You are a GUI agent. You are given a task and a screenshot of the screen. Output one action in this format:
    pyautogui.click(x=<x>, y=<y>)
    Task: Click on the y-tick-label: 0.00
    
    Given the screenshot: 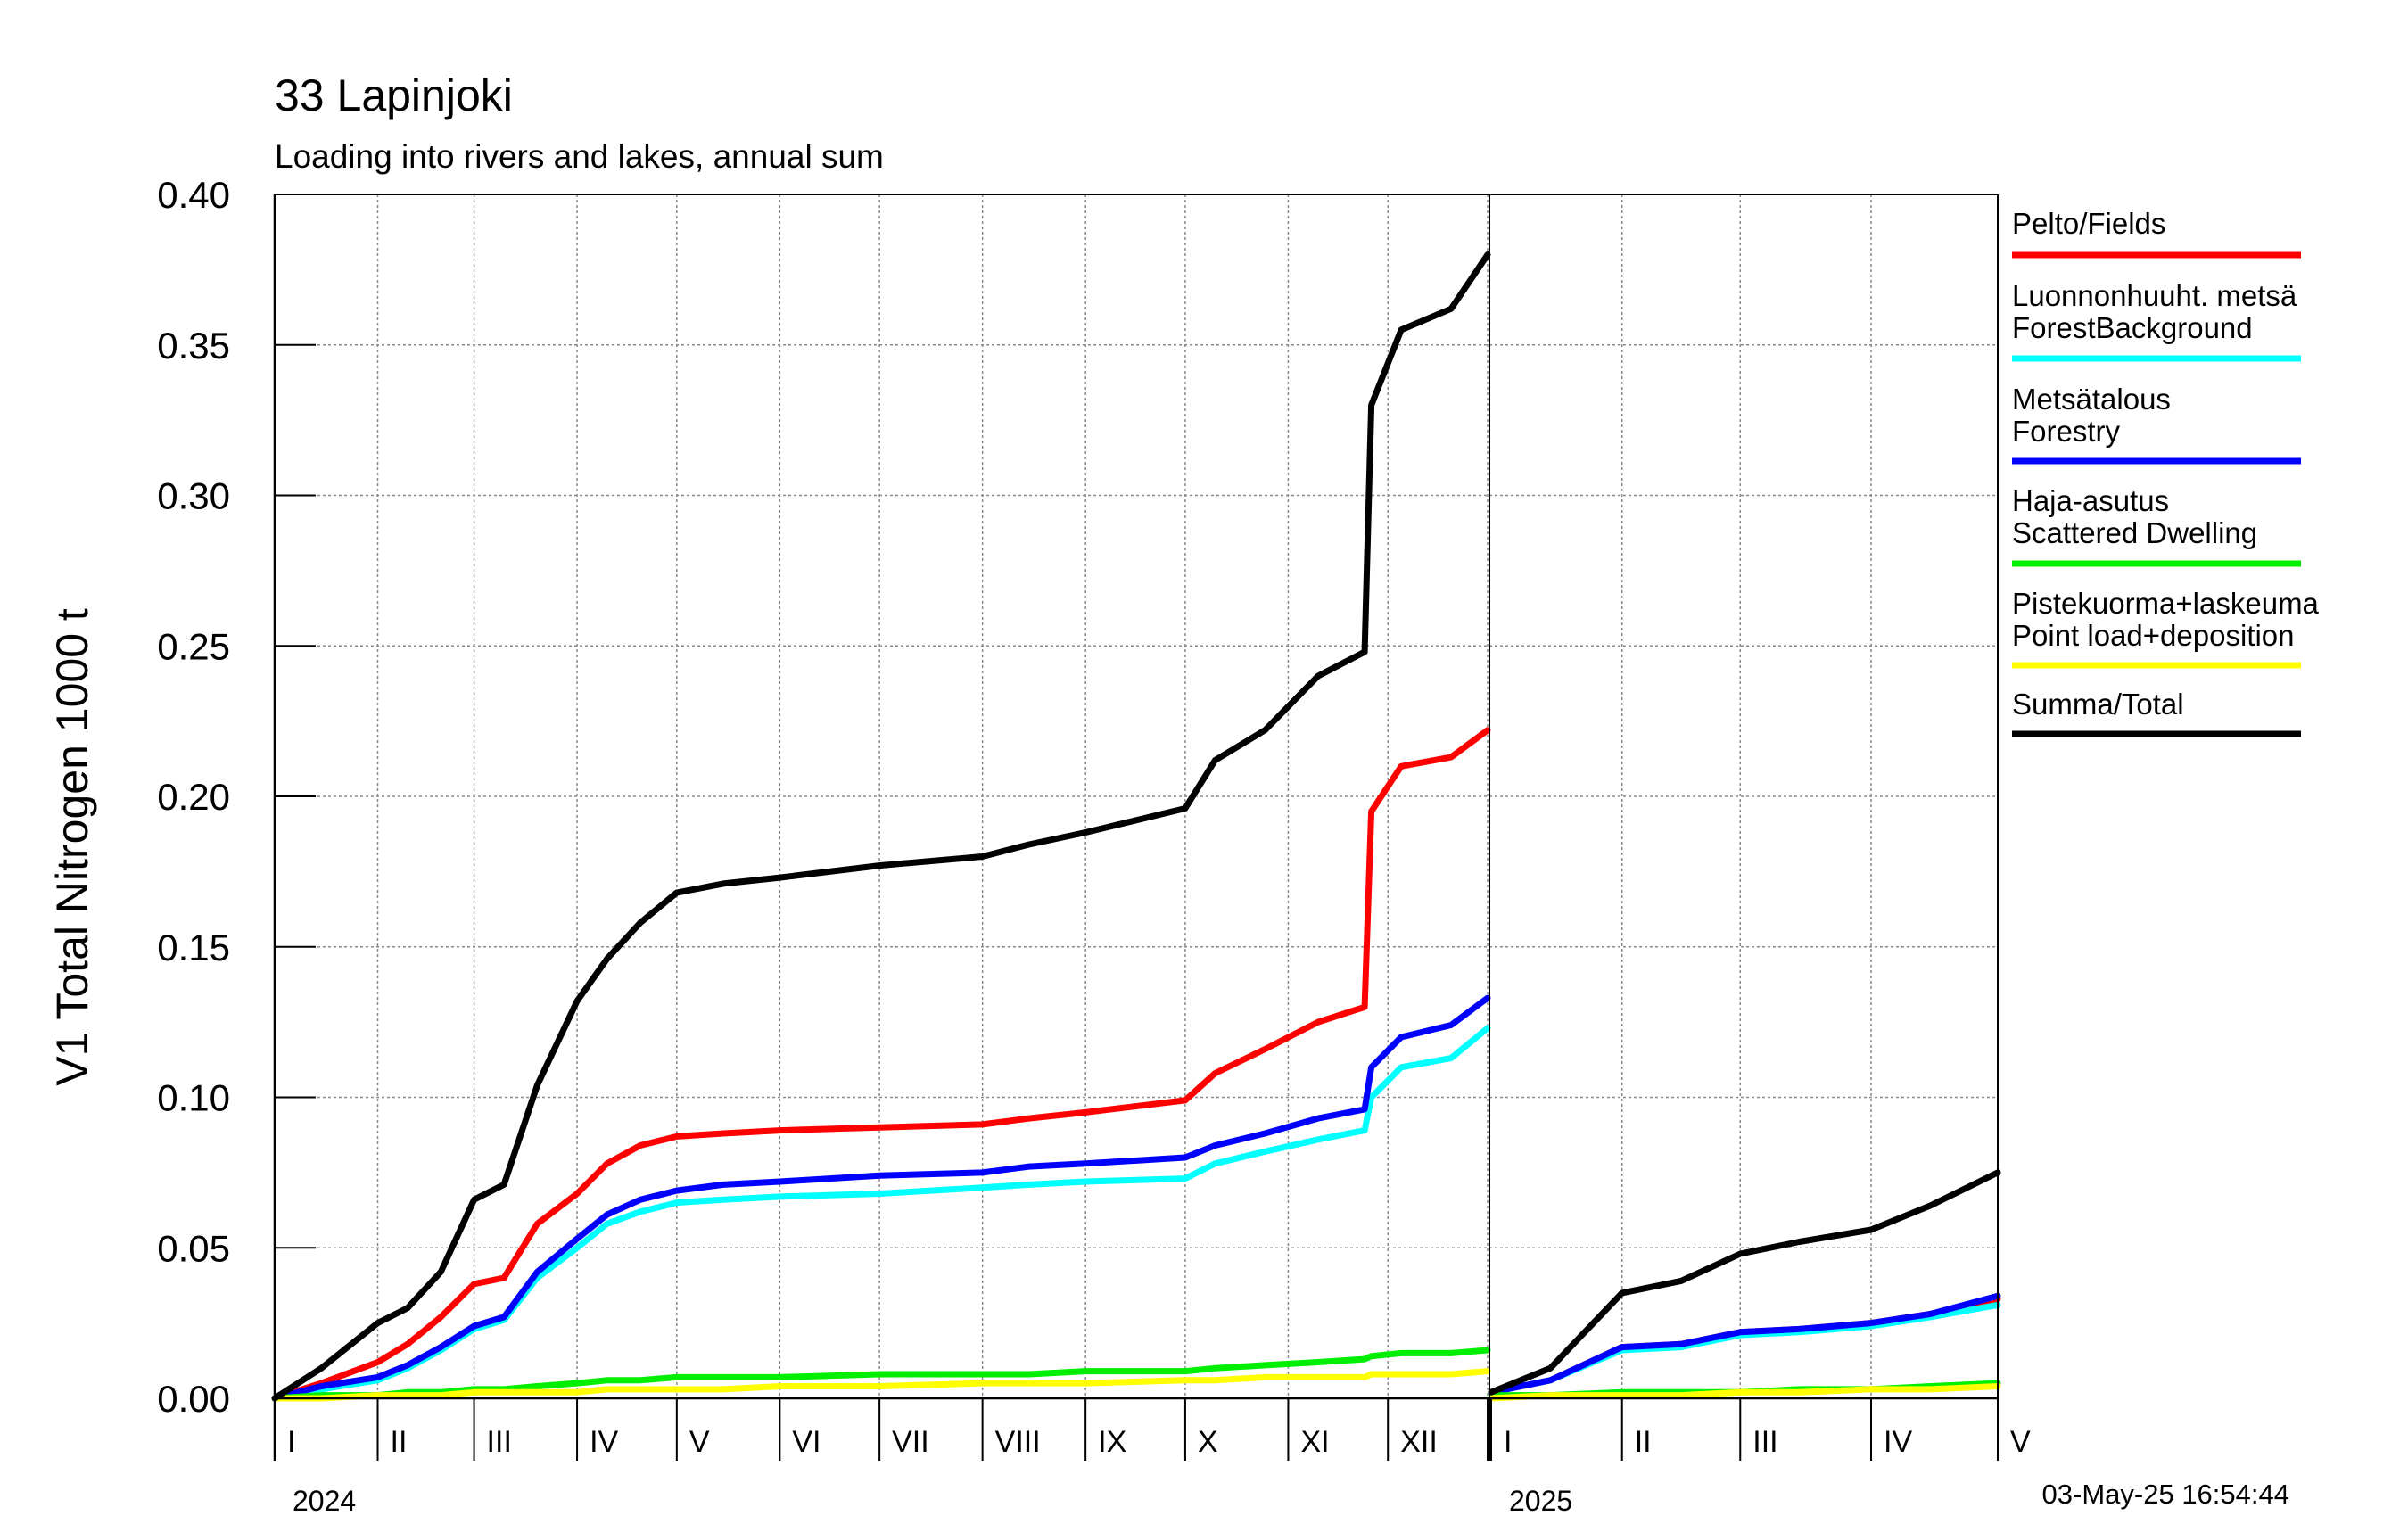 What is the action you would take?
    pyautogui.click(x=193, y=1399)
    